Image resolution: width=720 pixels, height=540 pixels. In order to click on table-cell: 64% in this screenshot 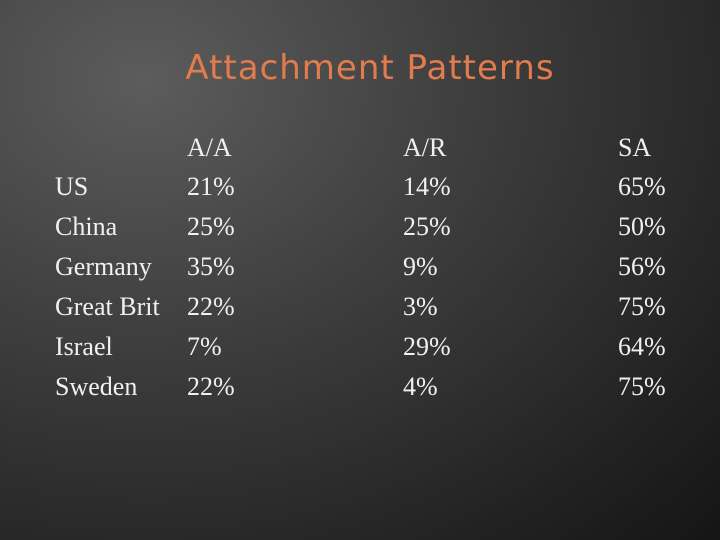, I will do `click(642, 346)`.